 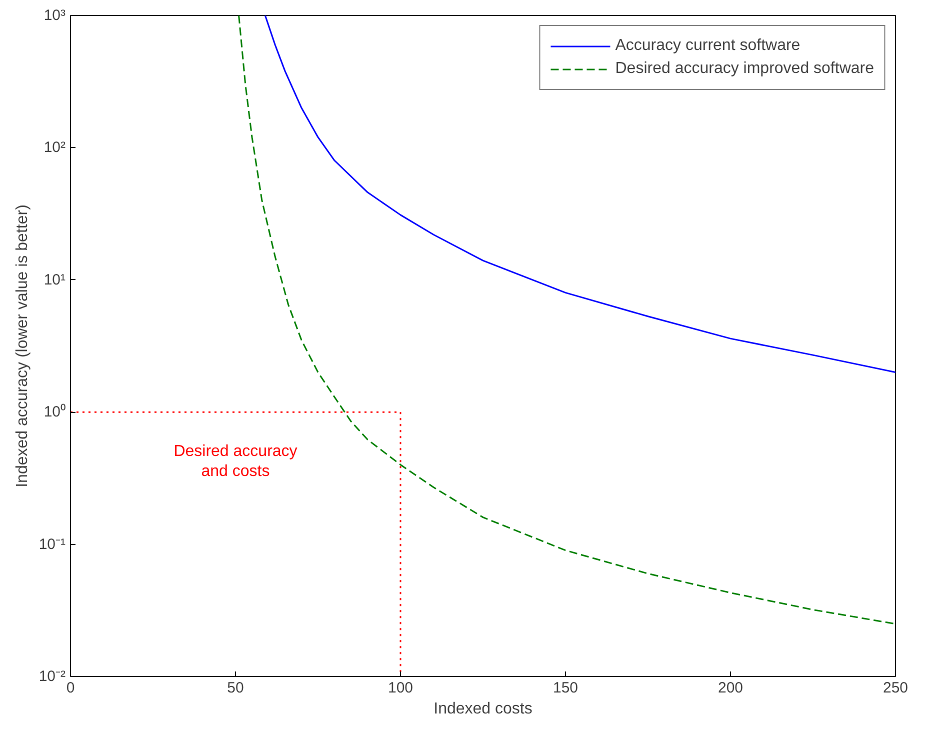 I want to click on y-tick-label: 10², so click(x=55, y=147).